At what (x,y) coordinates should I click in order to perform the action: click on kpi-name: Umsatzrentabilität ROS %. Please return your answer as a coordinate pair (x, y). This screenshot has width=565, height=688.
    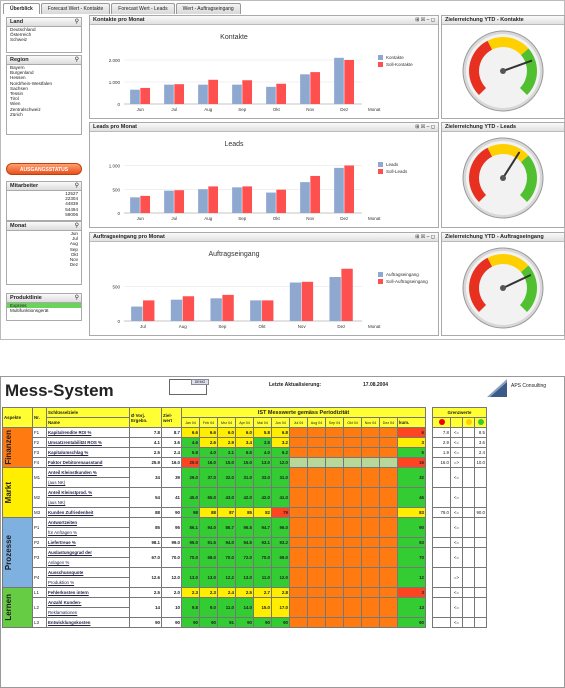
    Looking at the image, I should click on (88, 442).